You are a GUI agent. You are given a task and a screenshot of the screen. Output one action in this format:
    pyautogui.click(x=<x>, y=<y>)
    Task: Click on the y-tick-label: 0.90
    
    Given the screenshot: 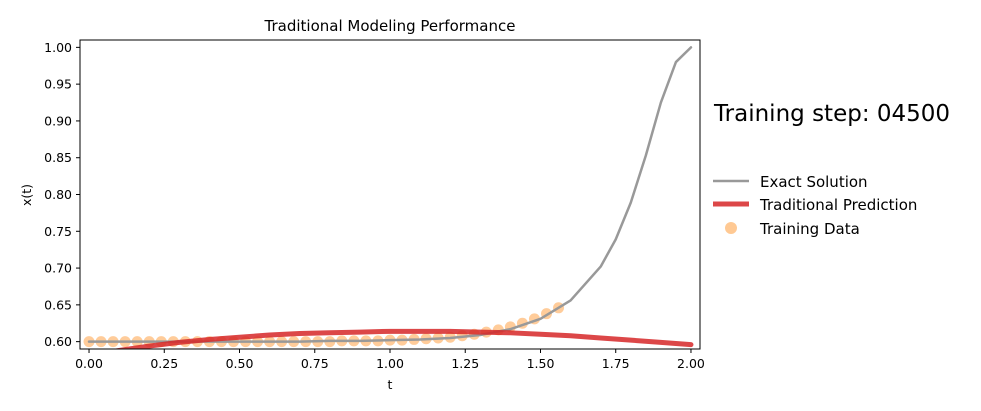 What is the action you would take?
    pyautogui.click(x=58, y=120)
    